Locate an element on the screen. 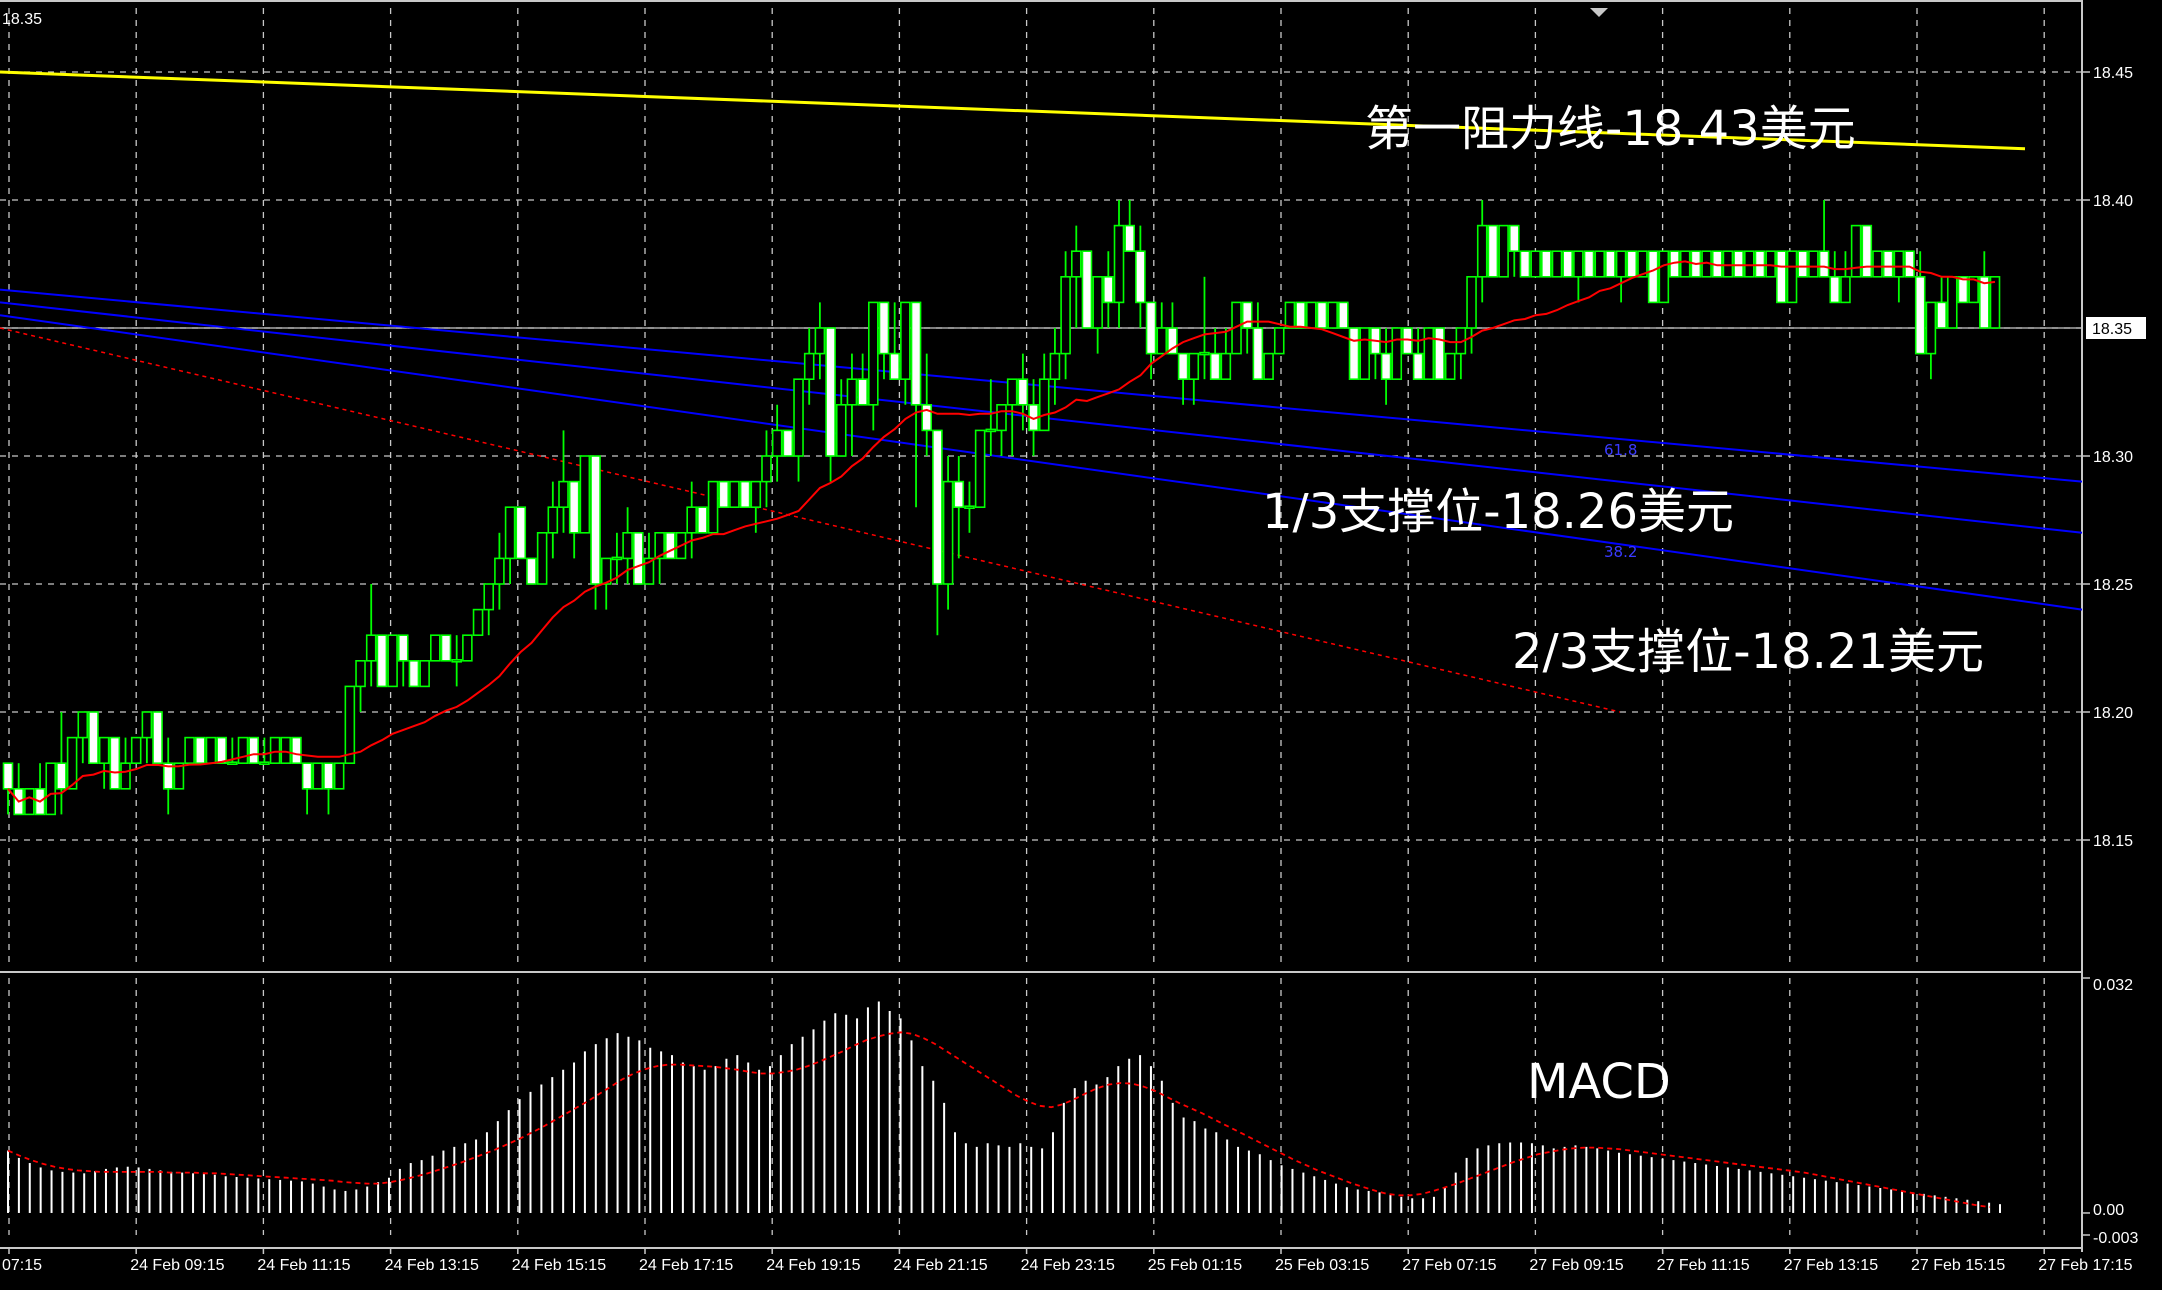 The width and height of the screenshot is (2162, 1290). macd-tick-label: 0.00 is located at coordinates (2108, 1210).